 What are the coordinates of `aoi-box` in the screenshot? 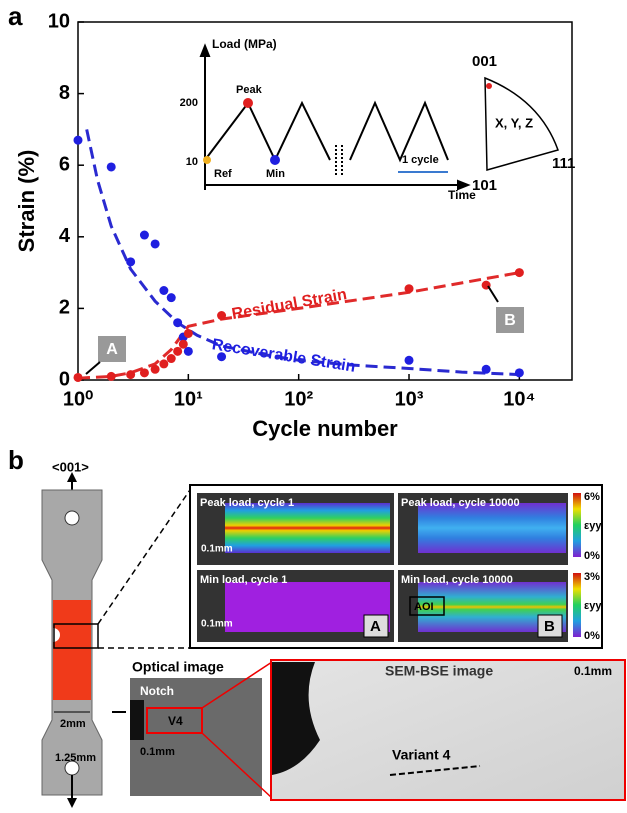 It's located at (427, 606).